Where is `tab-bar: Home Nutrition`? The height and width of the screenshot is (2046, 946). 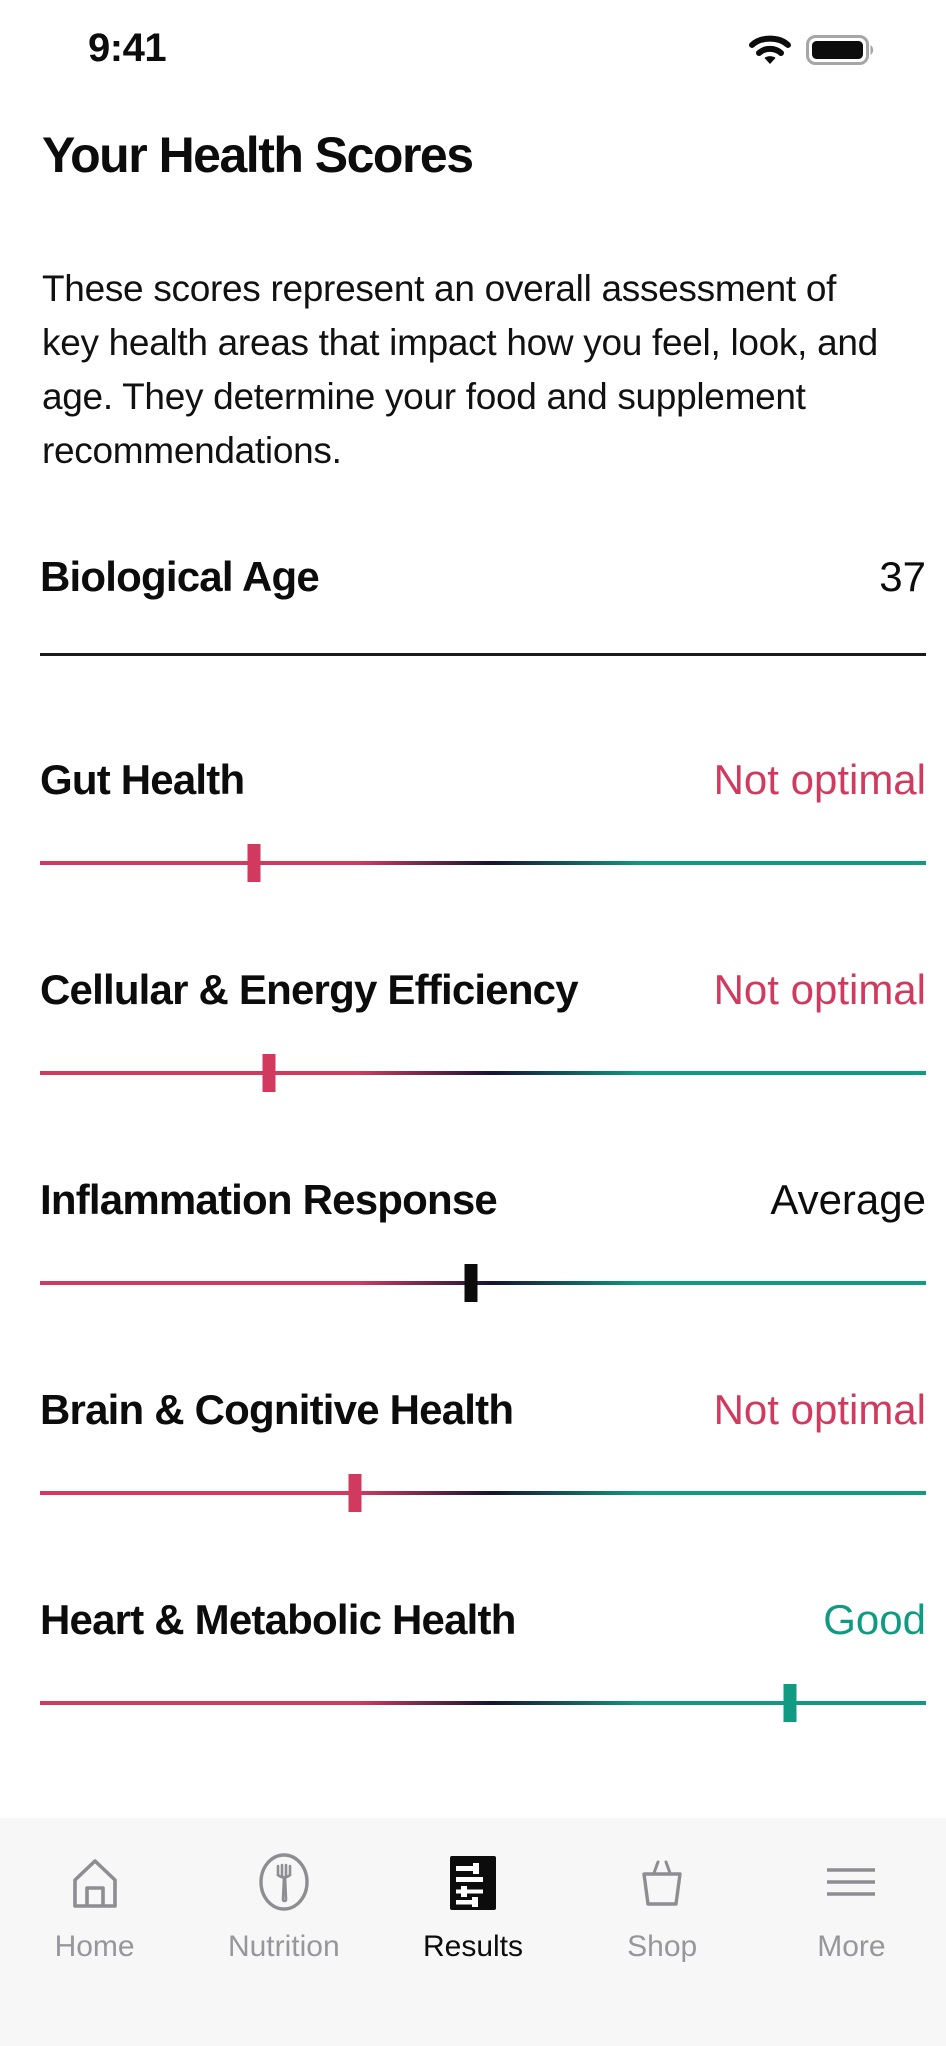
tab-bar: Home Nutrition is located at coordinates (473, 1932).